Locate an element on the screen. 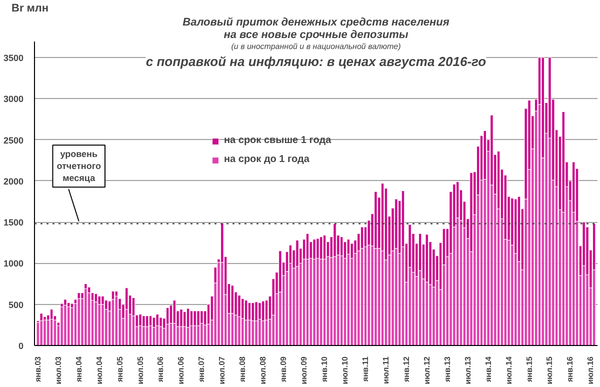 This screenshot has width=600, height=387. x-tick-label: янв.10 is located at coordinates (325, 369).